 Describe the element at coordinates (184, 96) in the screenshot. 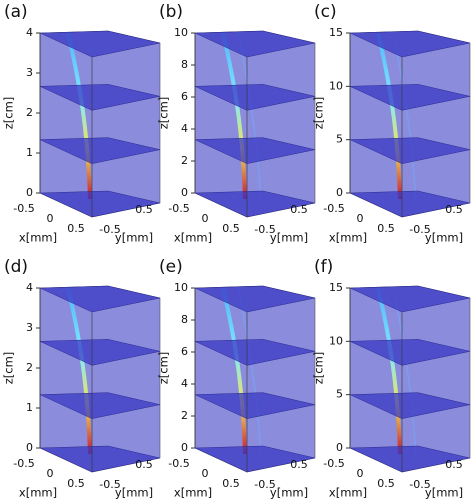

I see `z-tick-label: 6` at that location.